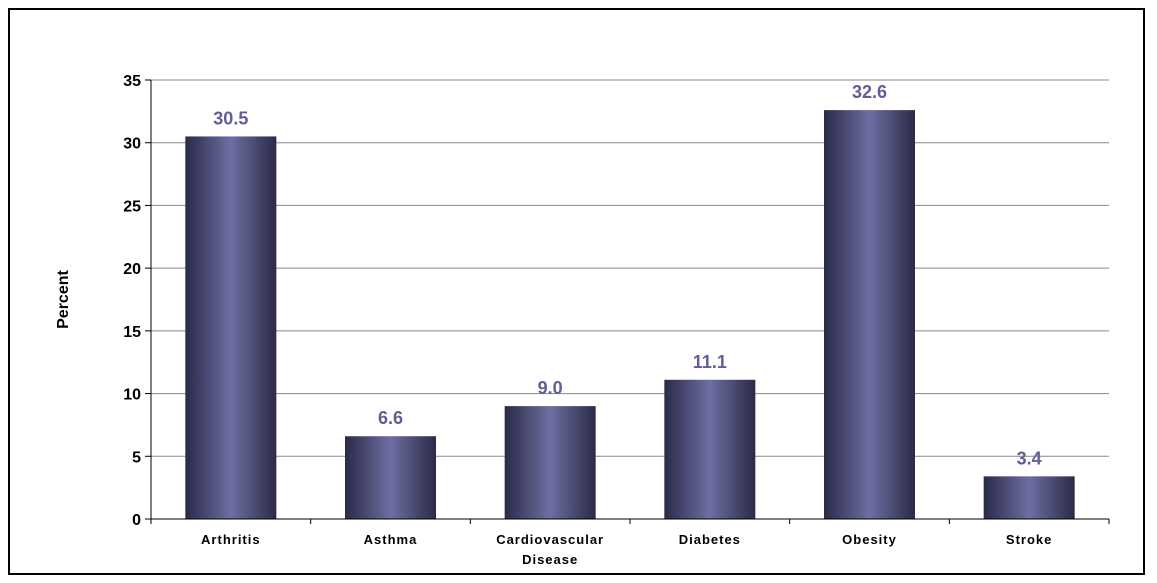  I want to click on x-tick-label: Obesity, so click(869, 539).